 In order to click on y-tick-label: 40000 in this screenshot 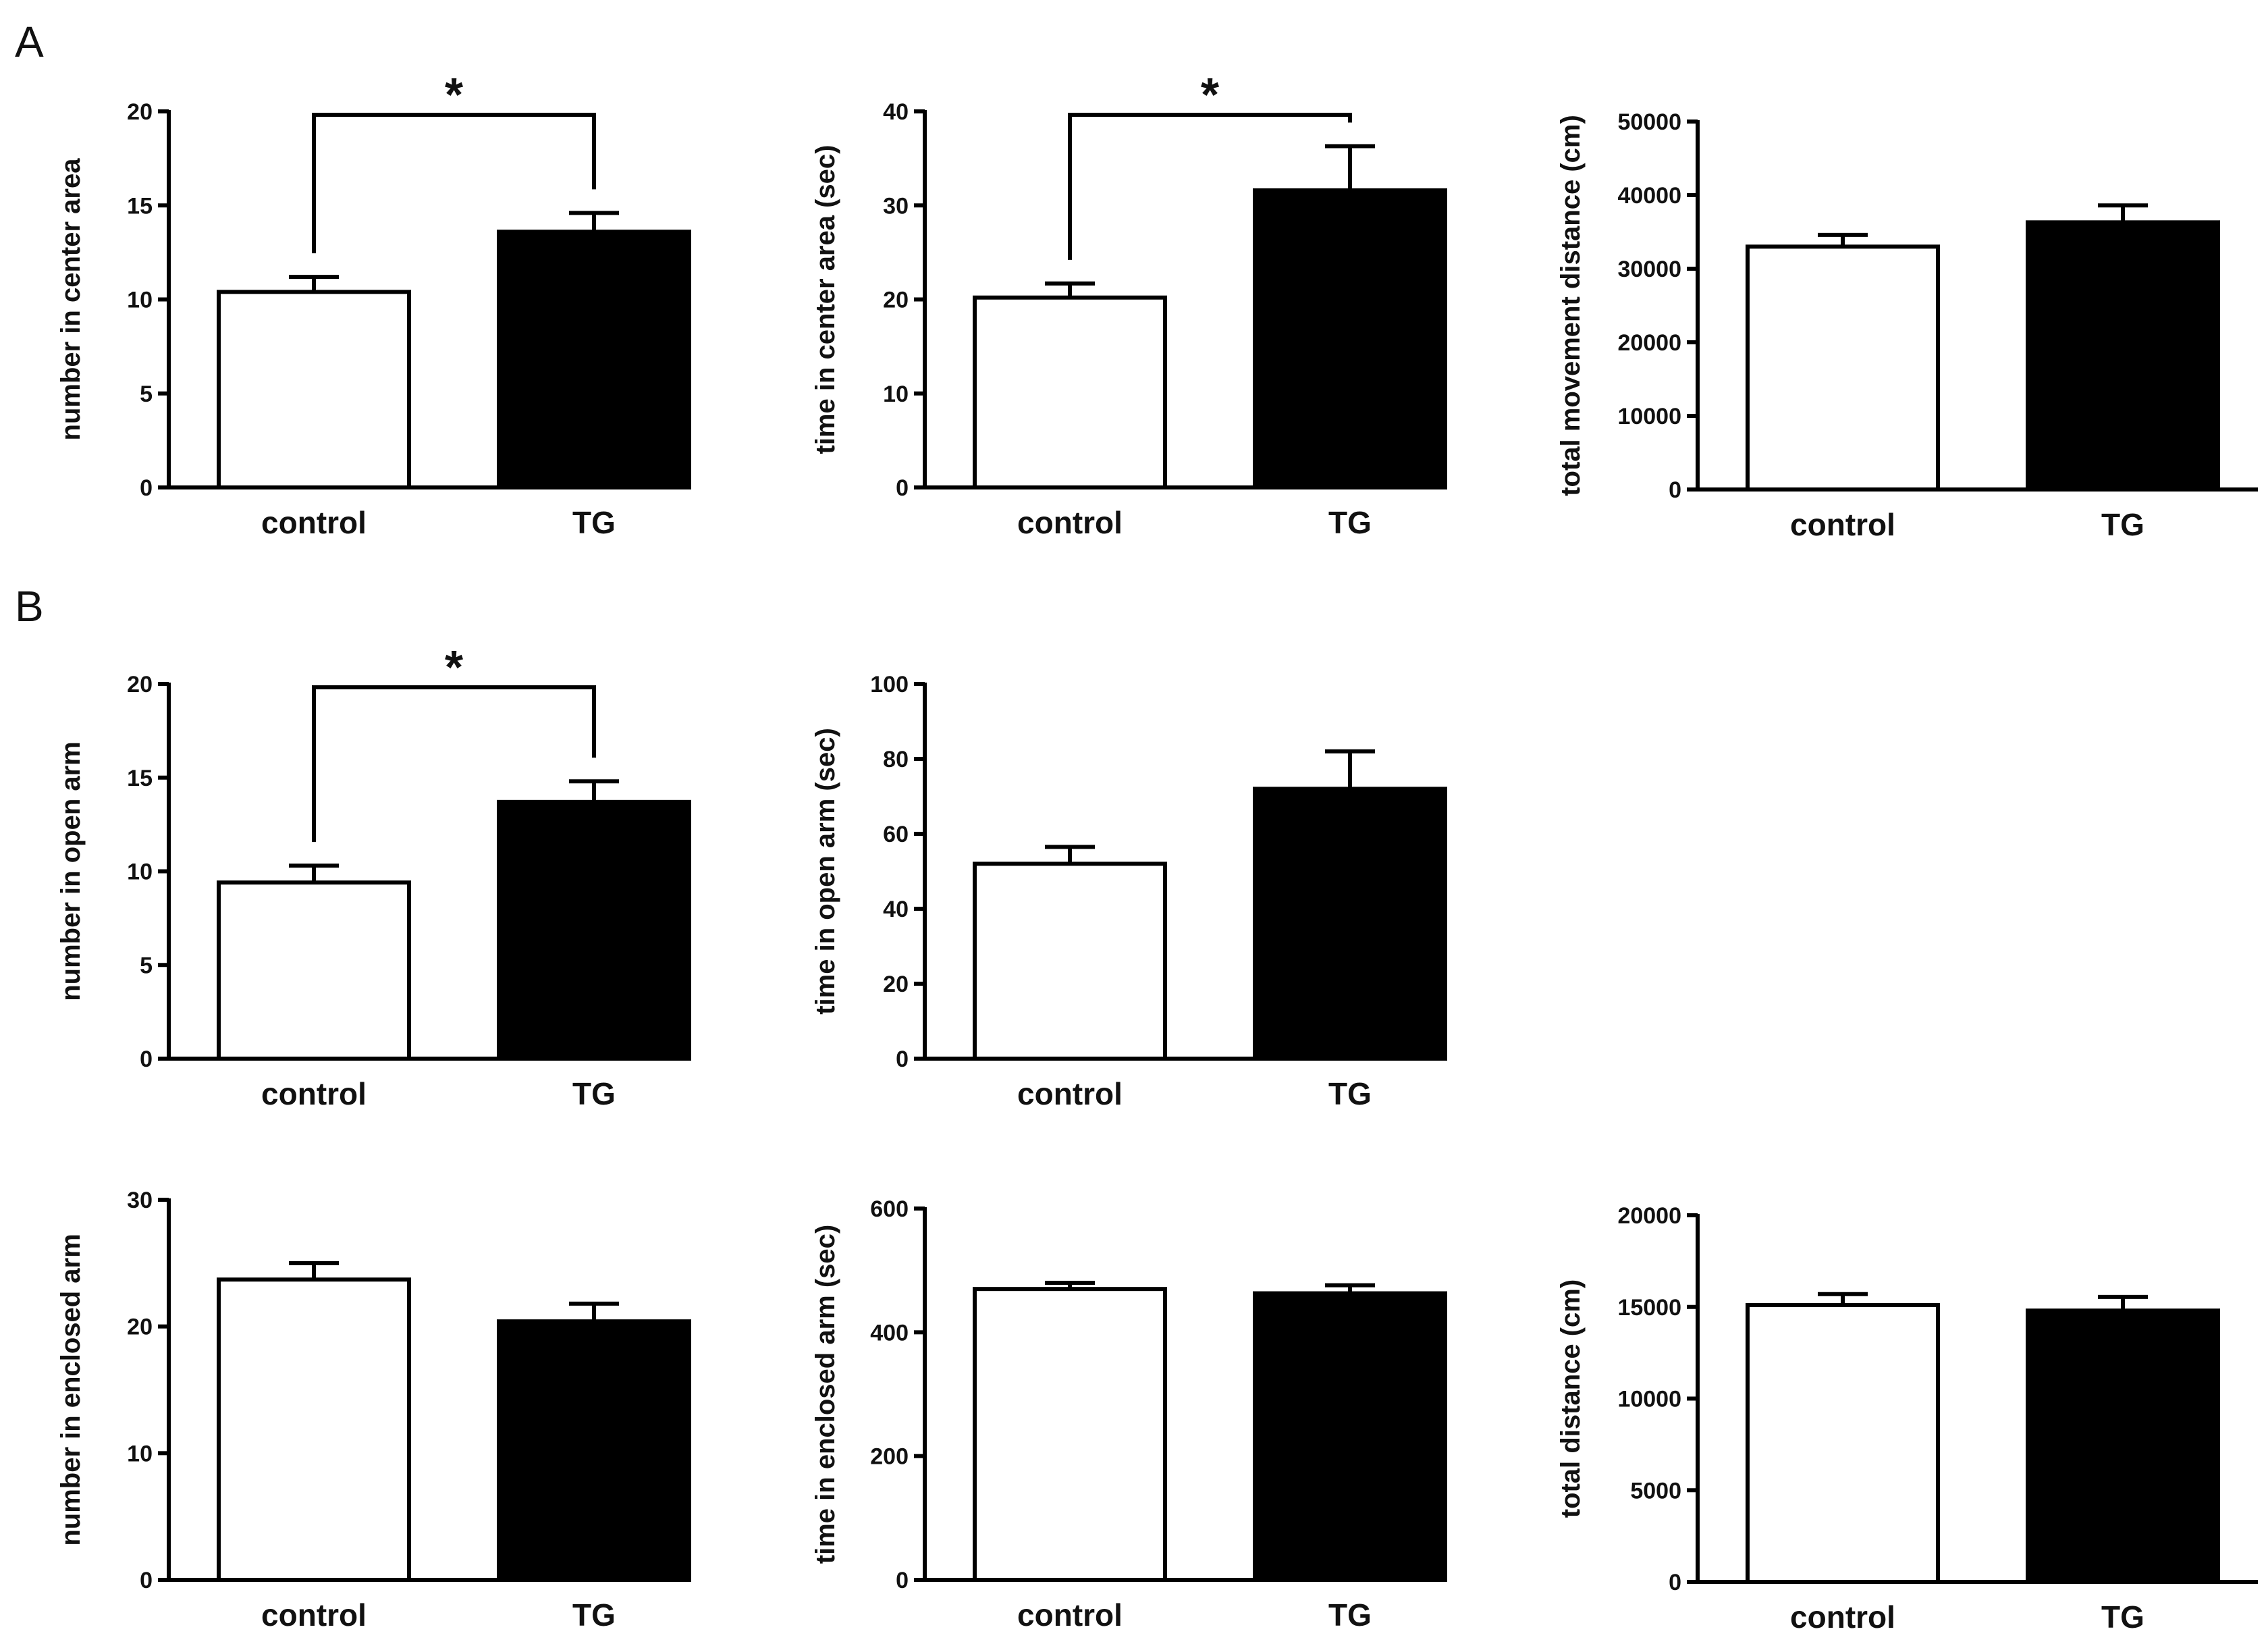, I will do `click(1649, 196)`.